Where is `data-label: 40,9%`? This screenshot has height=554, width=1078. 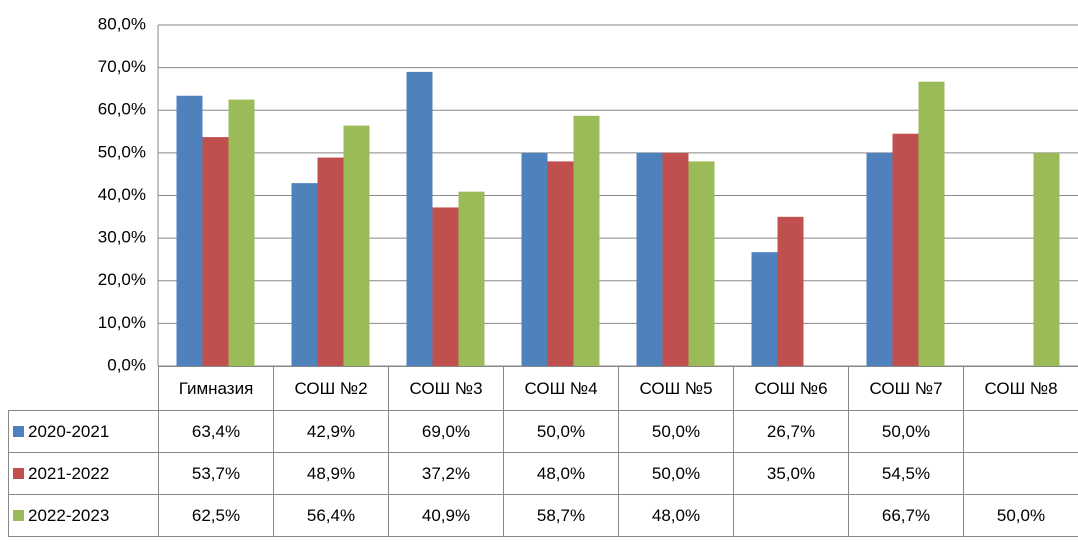 data-label: 40,9% is located at coordinates (446, 515).